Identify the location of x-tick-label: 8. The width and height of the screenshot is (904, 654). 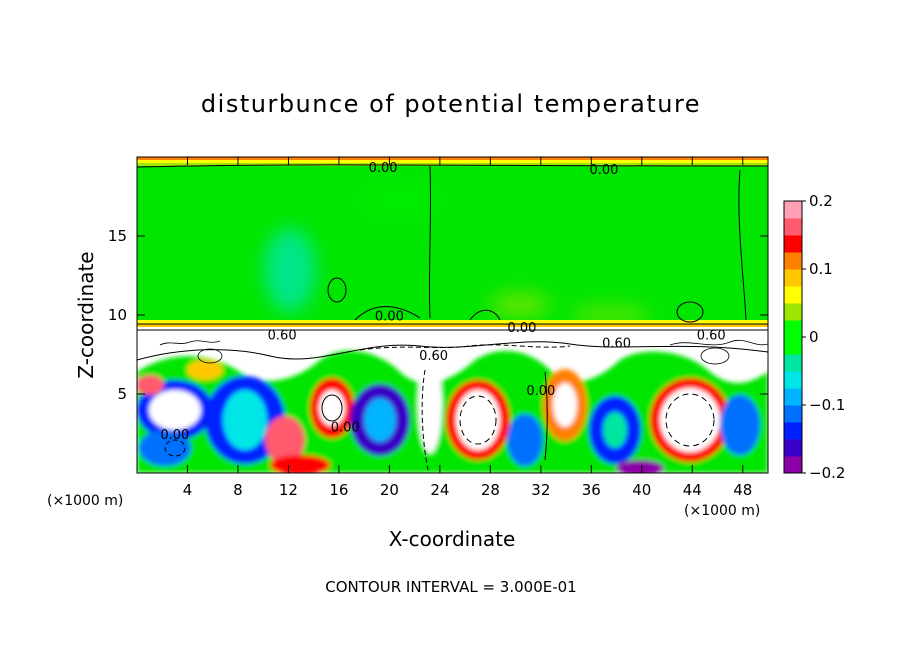
(238, 490).